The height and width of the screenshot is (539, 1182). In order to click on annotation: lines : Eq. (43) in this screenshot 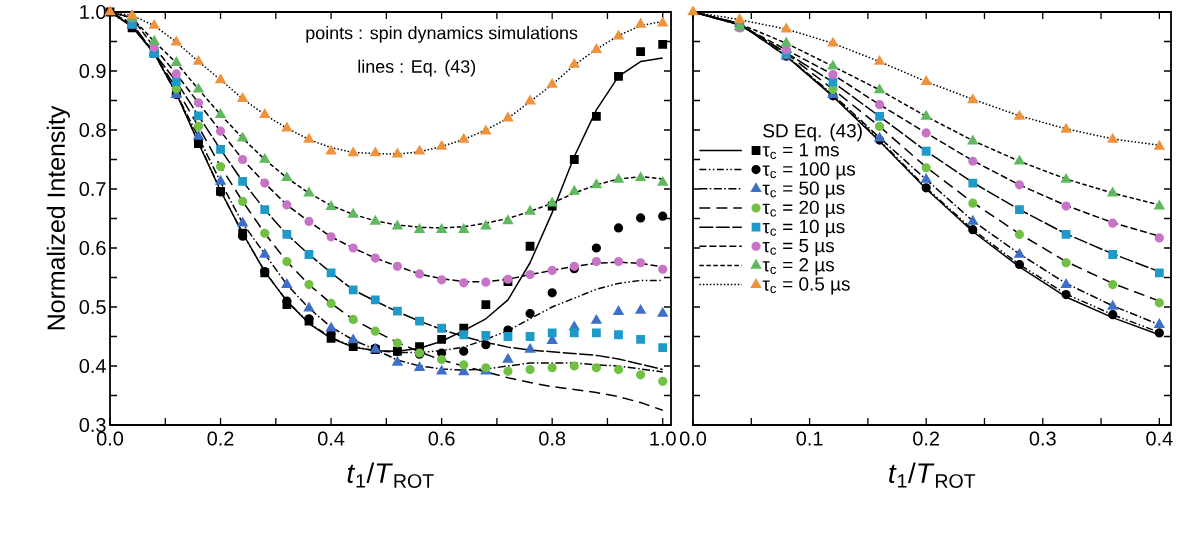, I will do `click(417, 68)`.